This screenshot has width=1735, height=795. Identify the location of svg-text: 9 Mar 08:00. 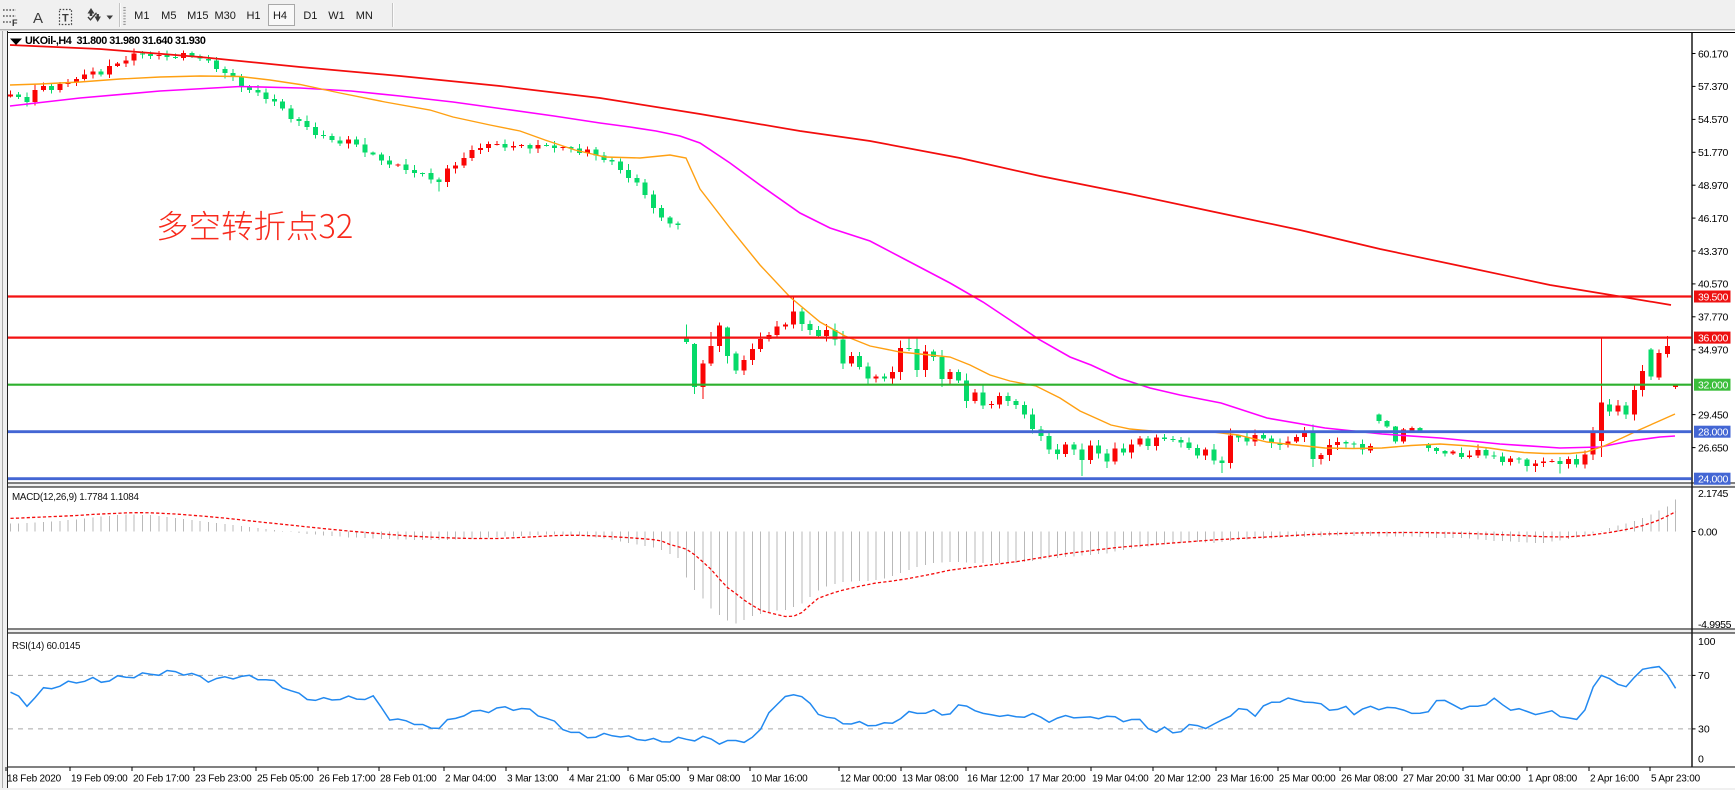
(715, 779).